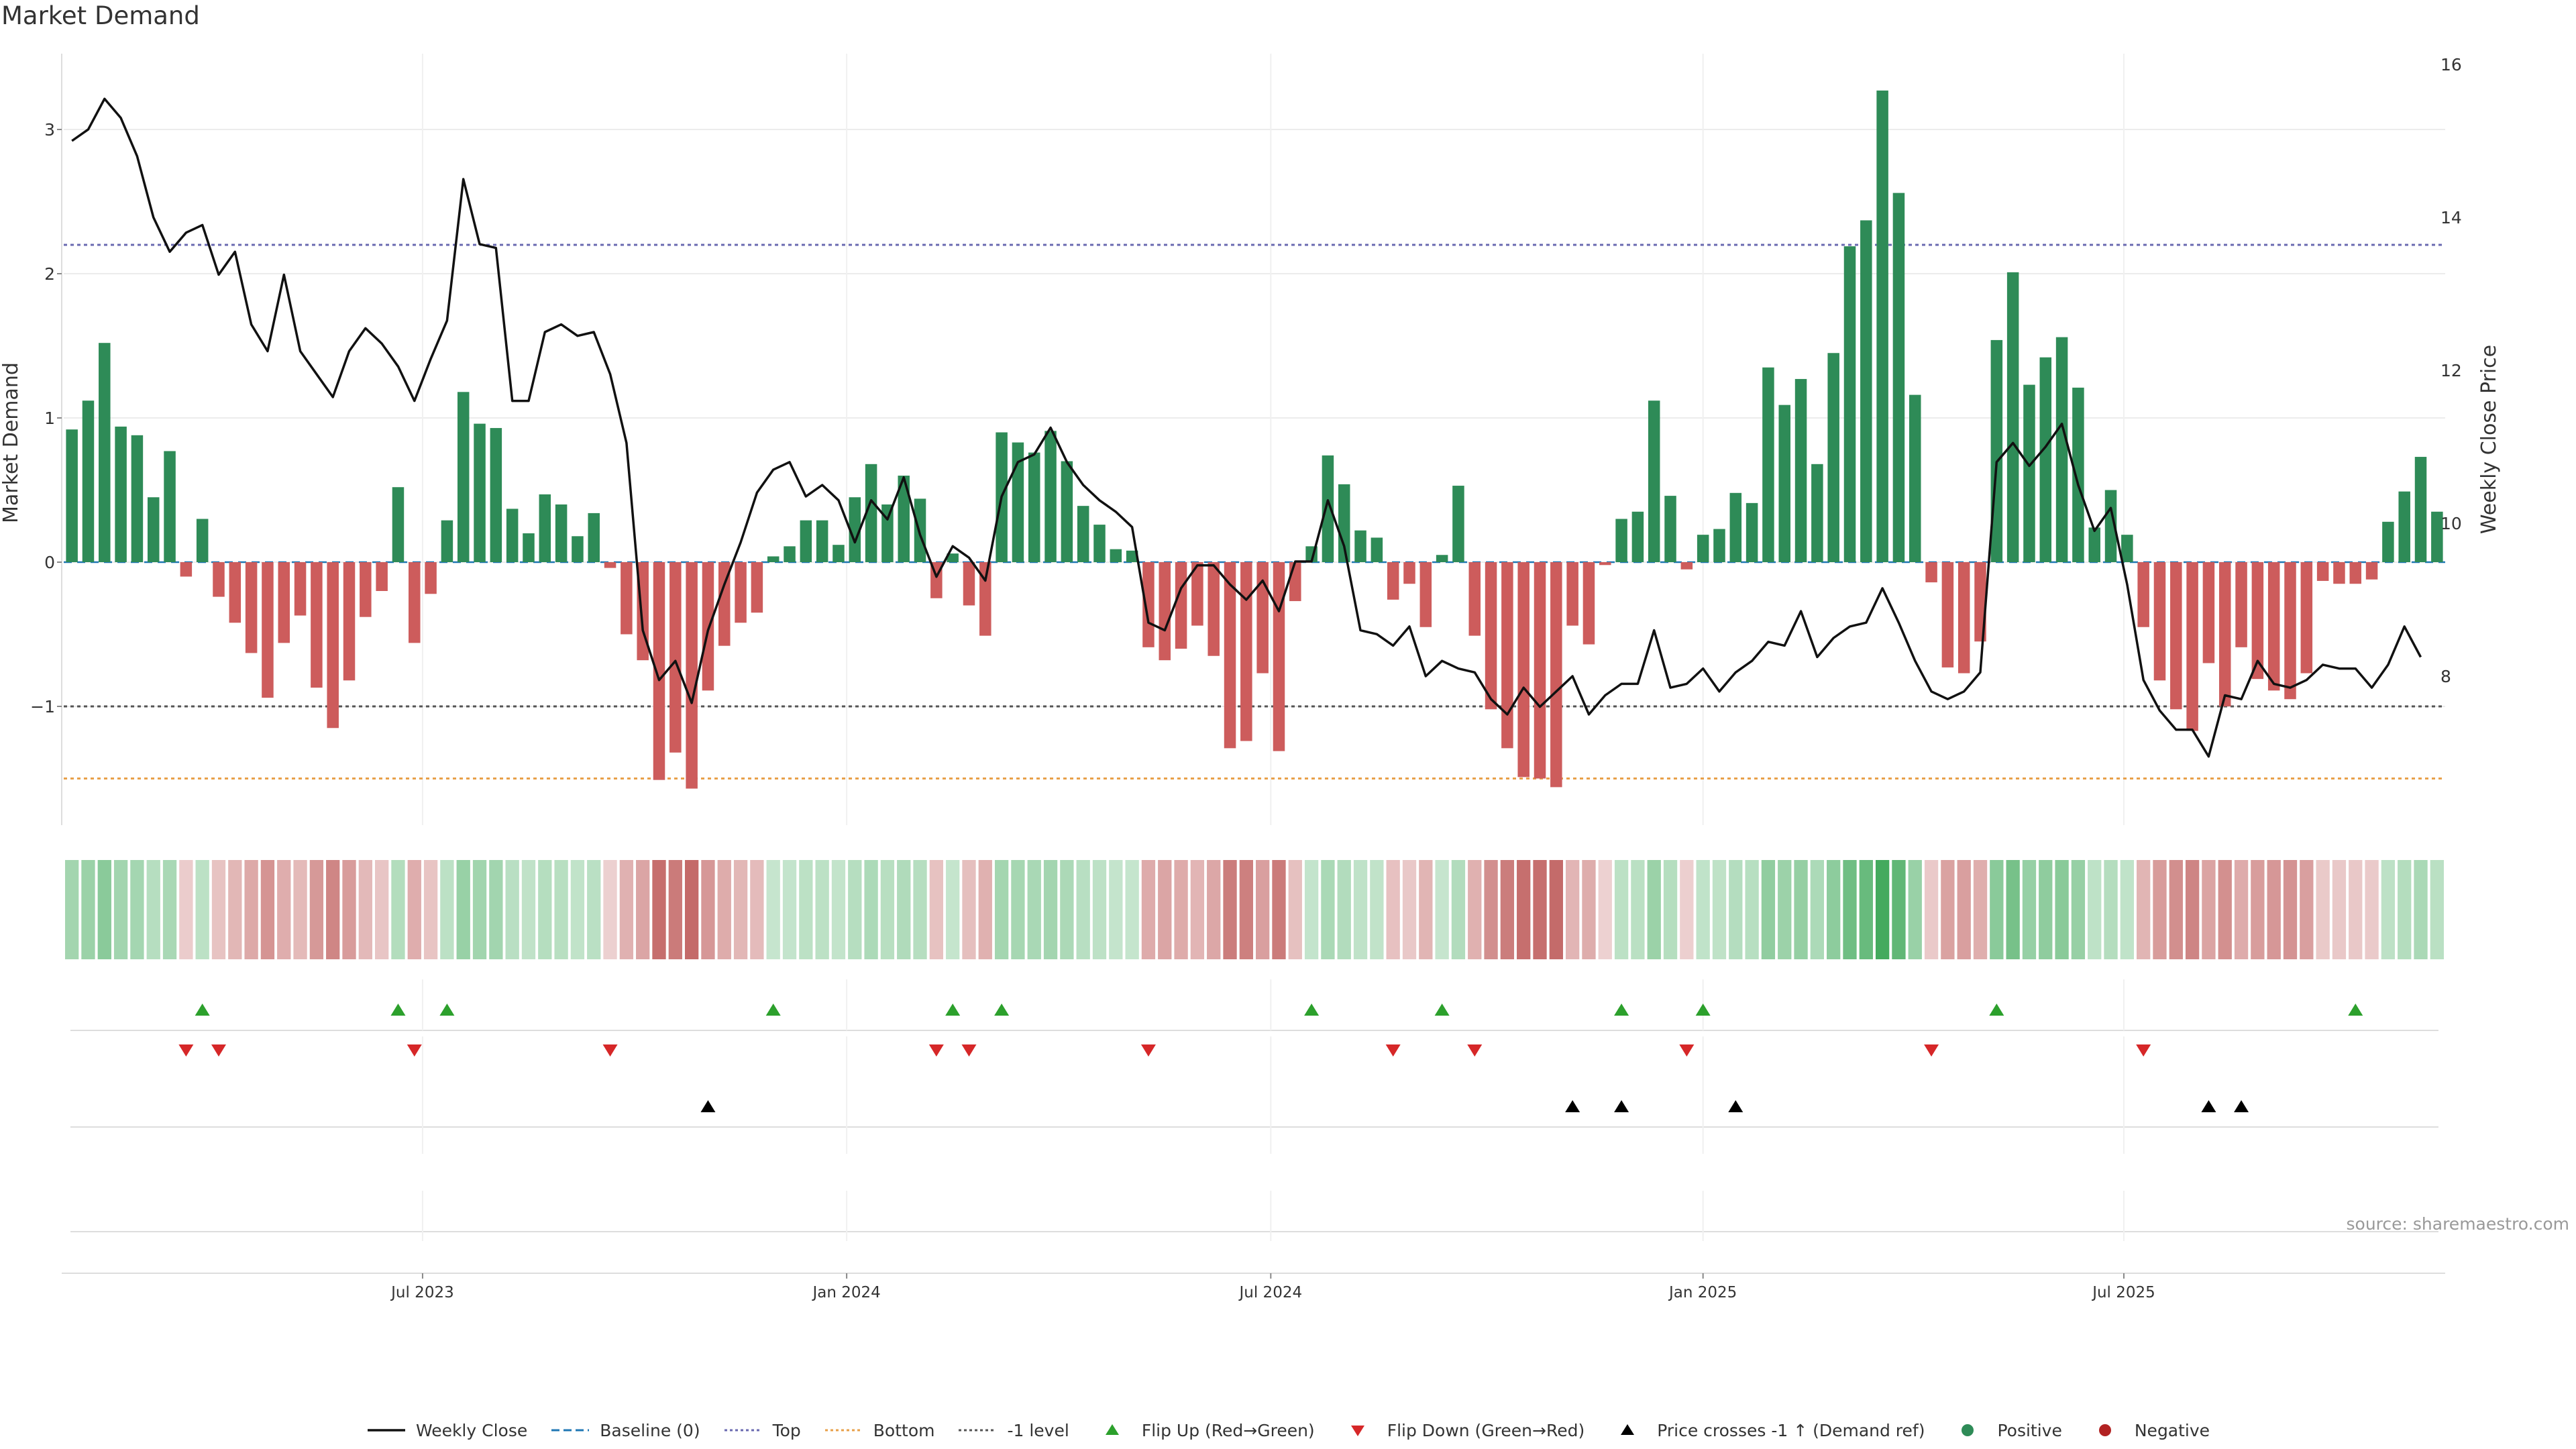 Image resolution: width=2576 pixels, height=1449 pixels. What do you see at coordinates (2451, 217) in the screenshot?
I see `y2-tick-label: 14` at bounding box center [2451, 217].